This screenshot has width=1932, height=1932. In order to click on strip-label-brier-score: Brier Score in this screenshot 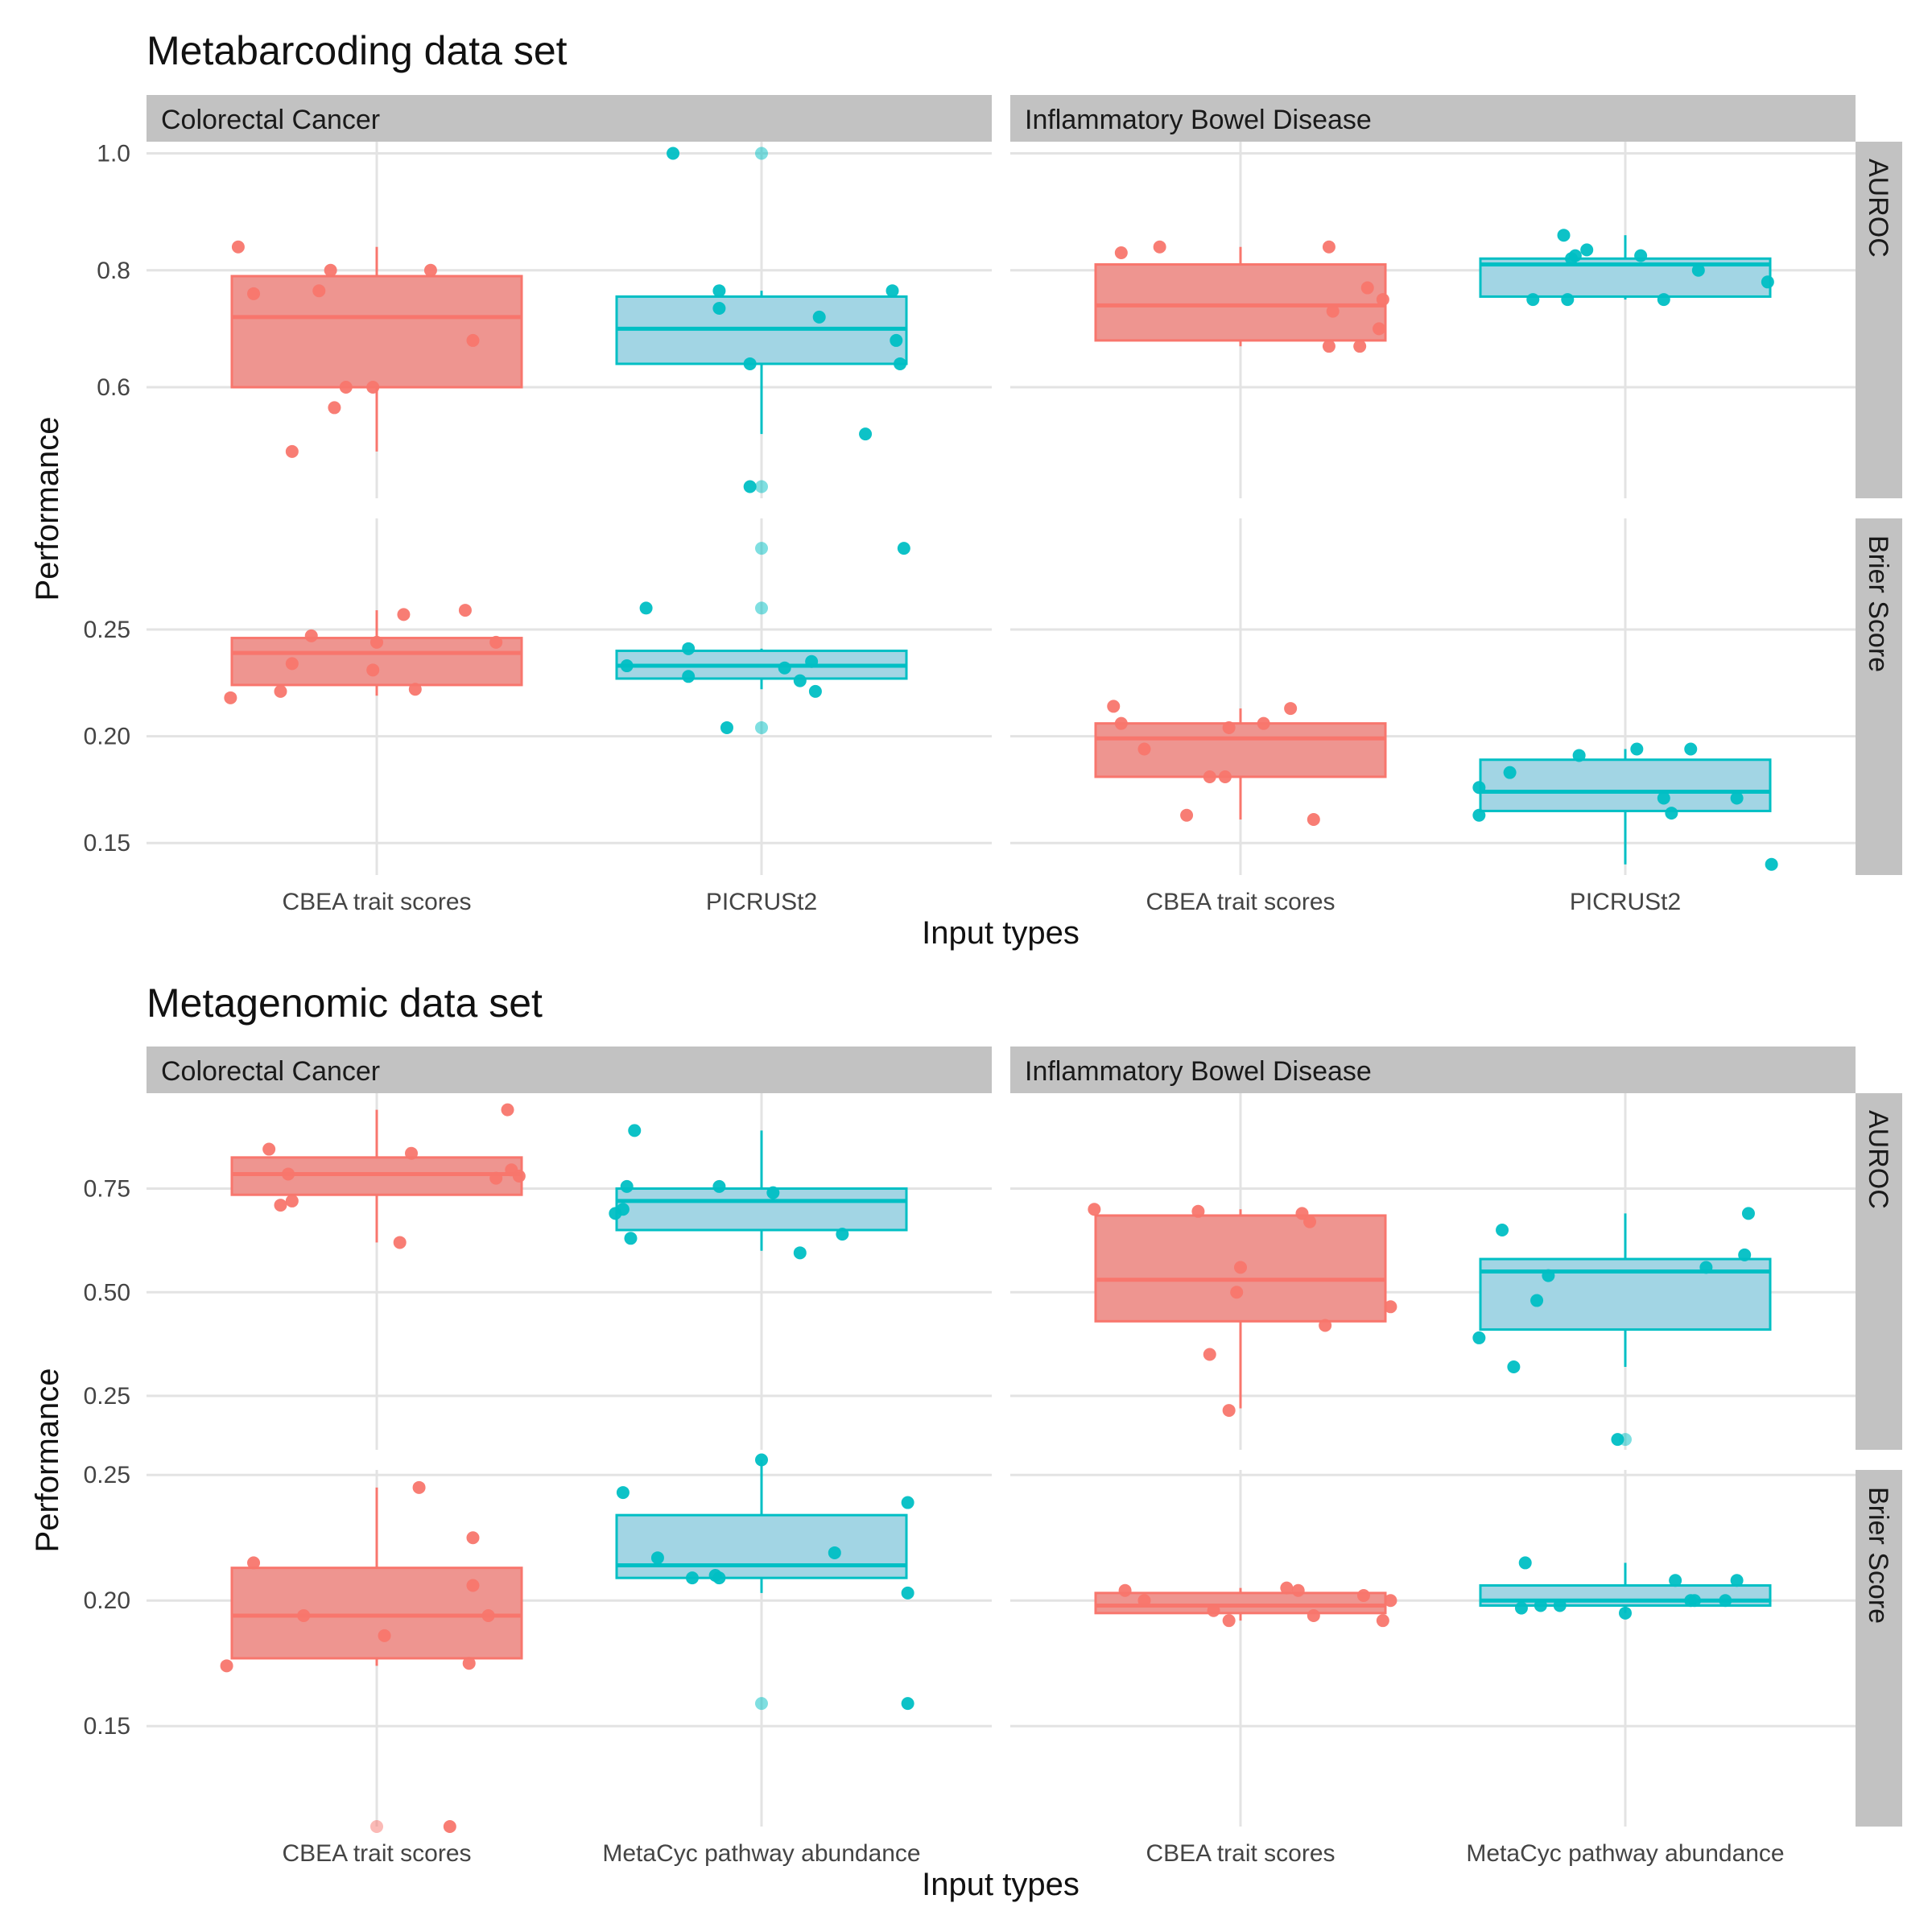, I will do `click(1878, 1555)`.